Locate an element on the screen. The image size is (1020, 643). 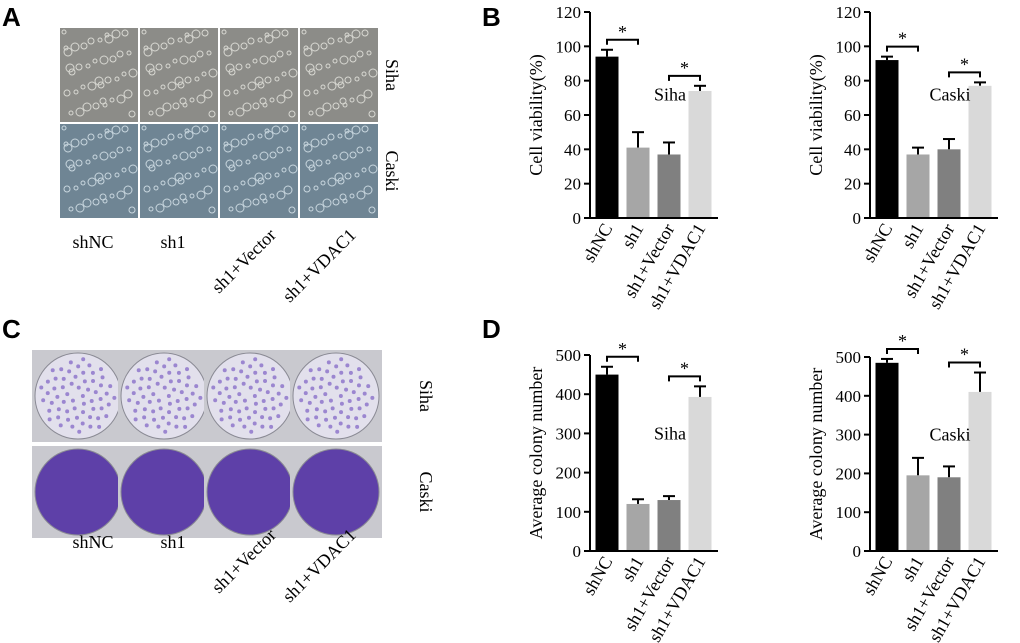
y-tick-label: 200 is located at coordinates (849, 473).